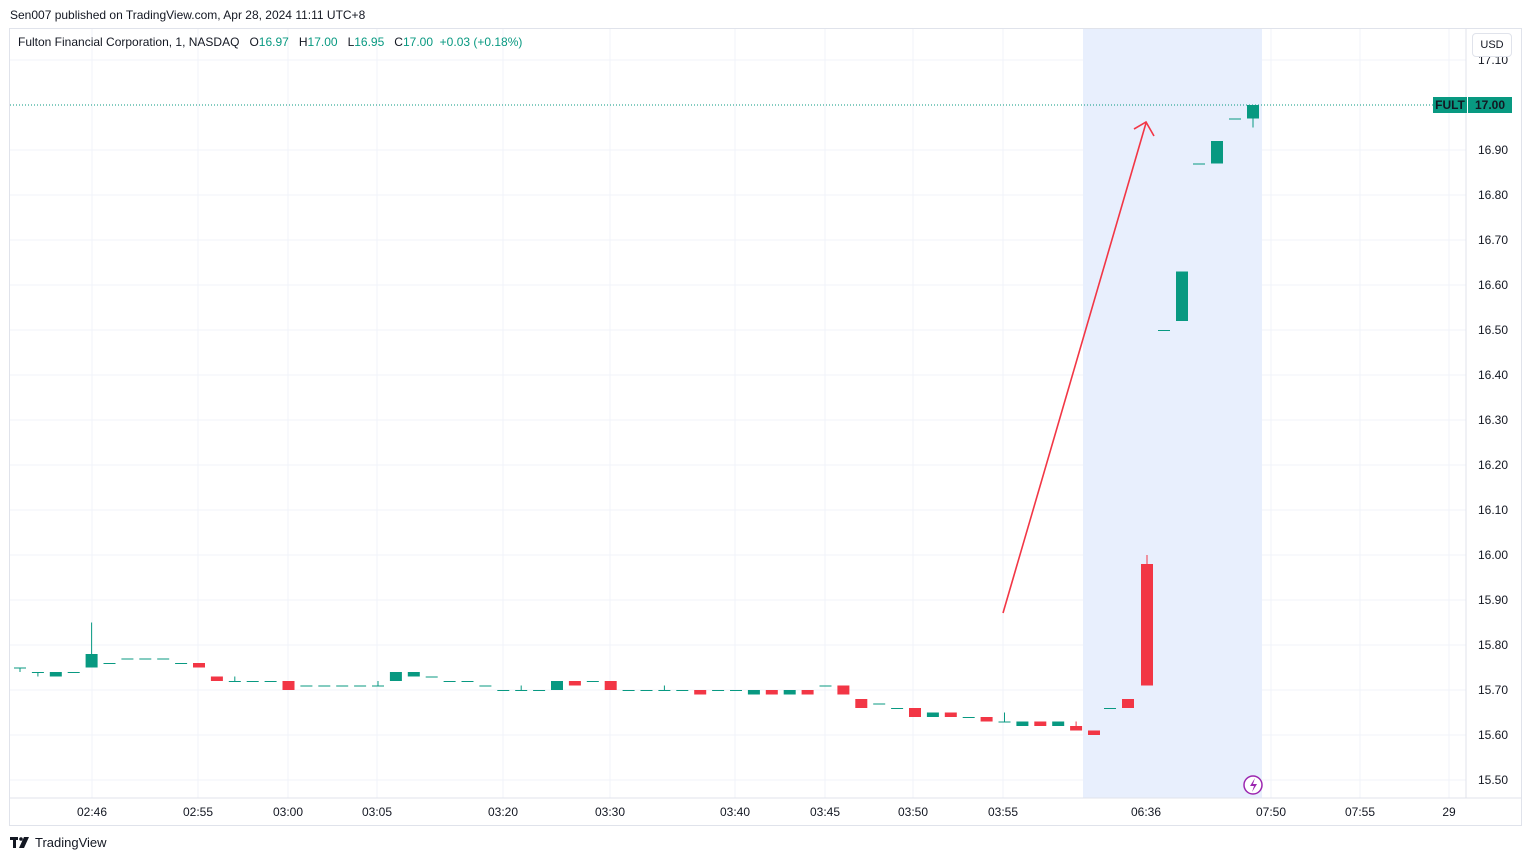 The height and width of the screenshot is (861, 1531). What do you see at coordinates (1493, 240) in the screenshot?
I see `price-tick-label: 16.70` at bounding box center [1493, 240].